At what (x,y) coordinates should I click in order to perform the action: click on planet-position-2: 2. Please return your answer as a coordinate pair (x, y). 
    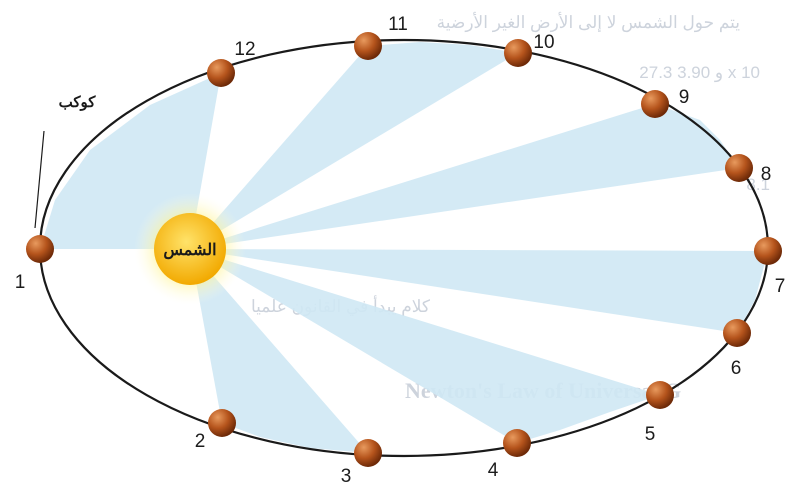
    Looking at the image, I should click on (215, 430).